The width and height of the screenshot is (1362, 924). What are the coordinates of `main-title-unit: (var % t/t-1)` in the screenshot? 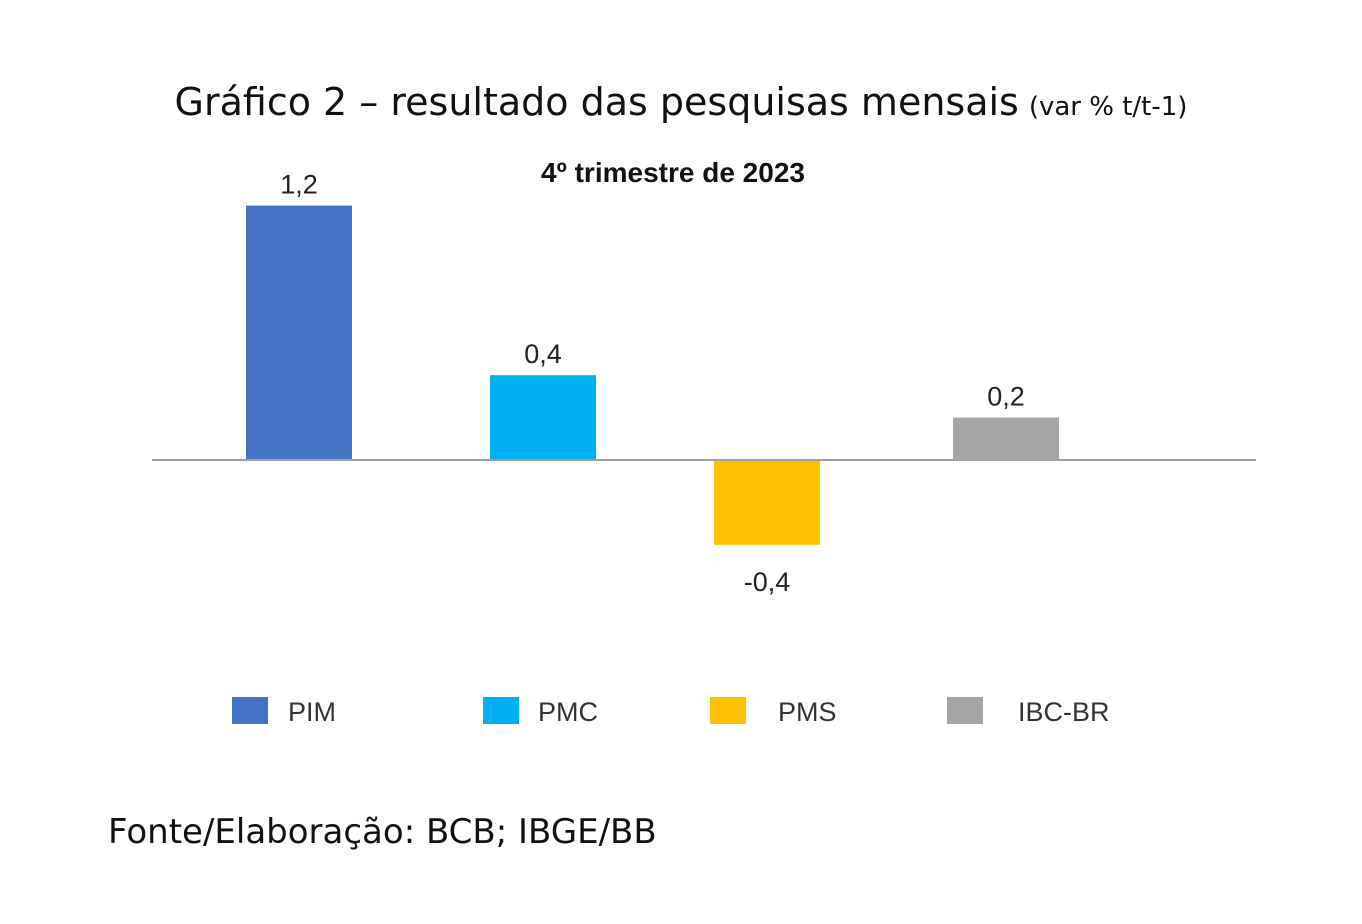 It's located at (1108, 107).